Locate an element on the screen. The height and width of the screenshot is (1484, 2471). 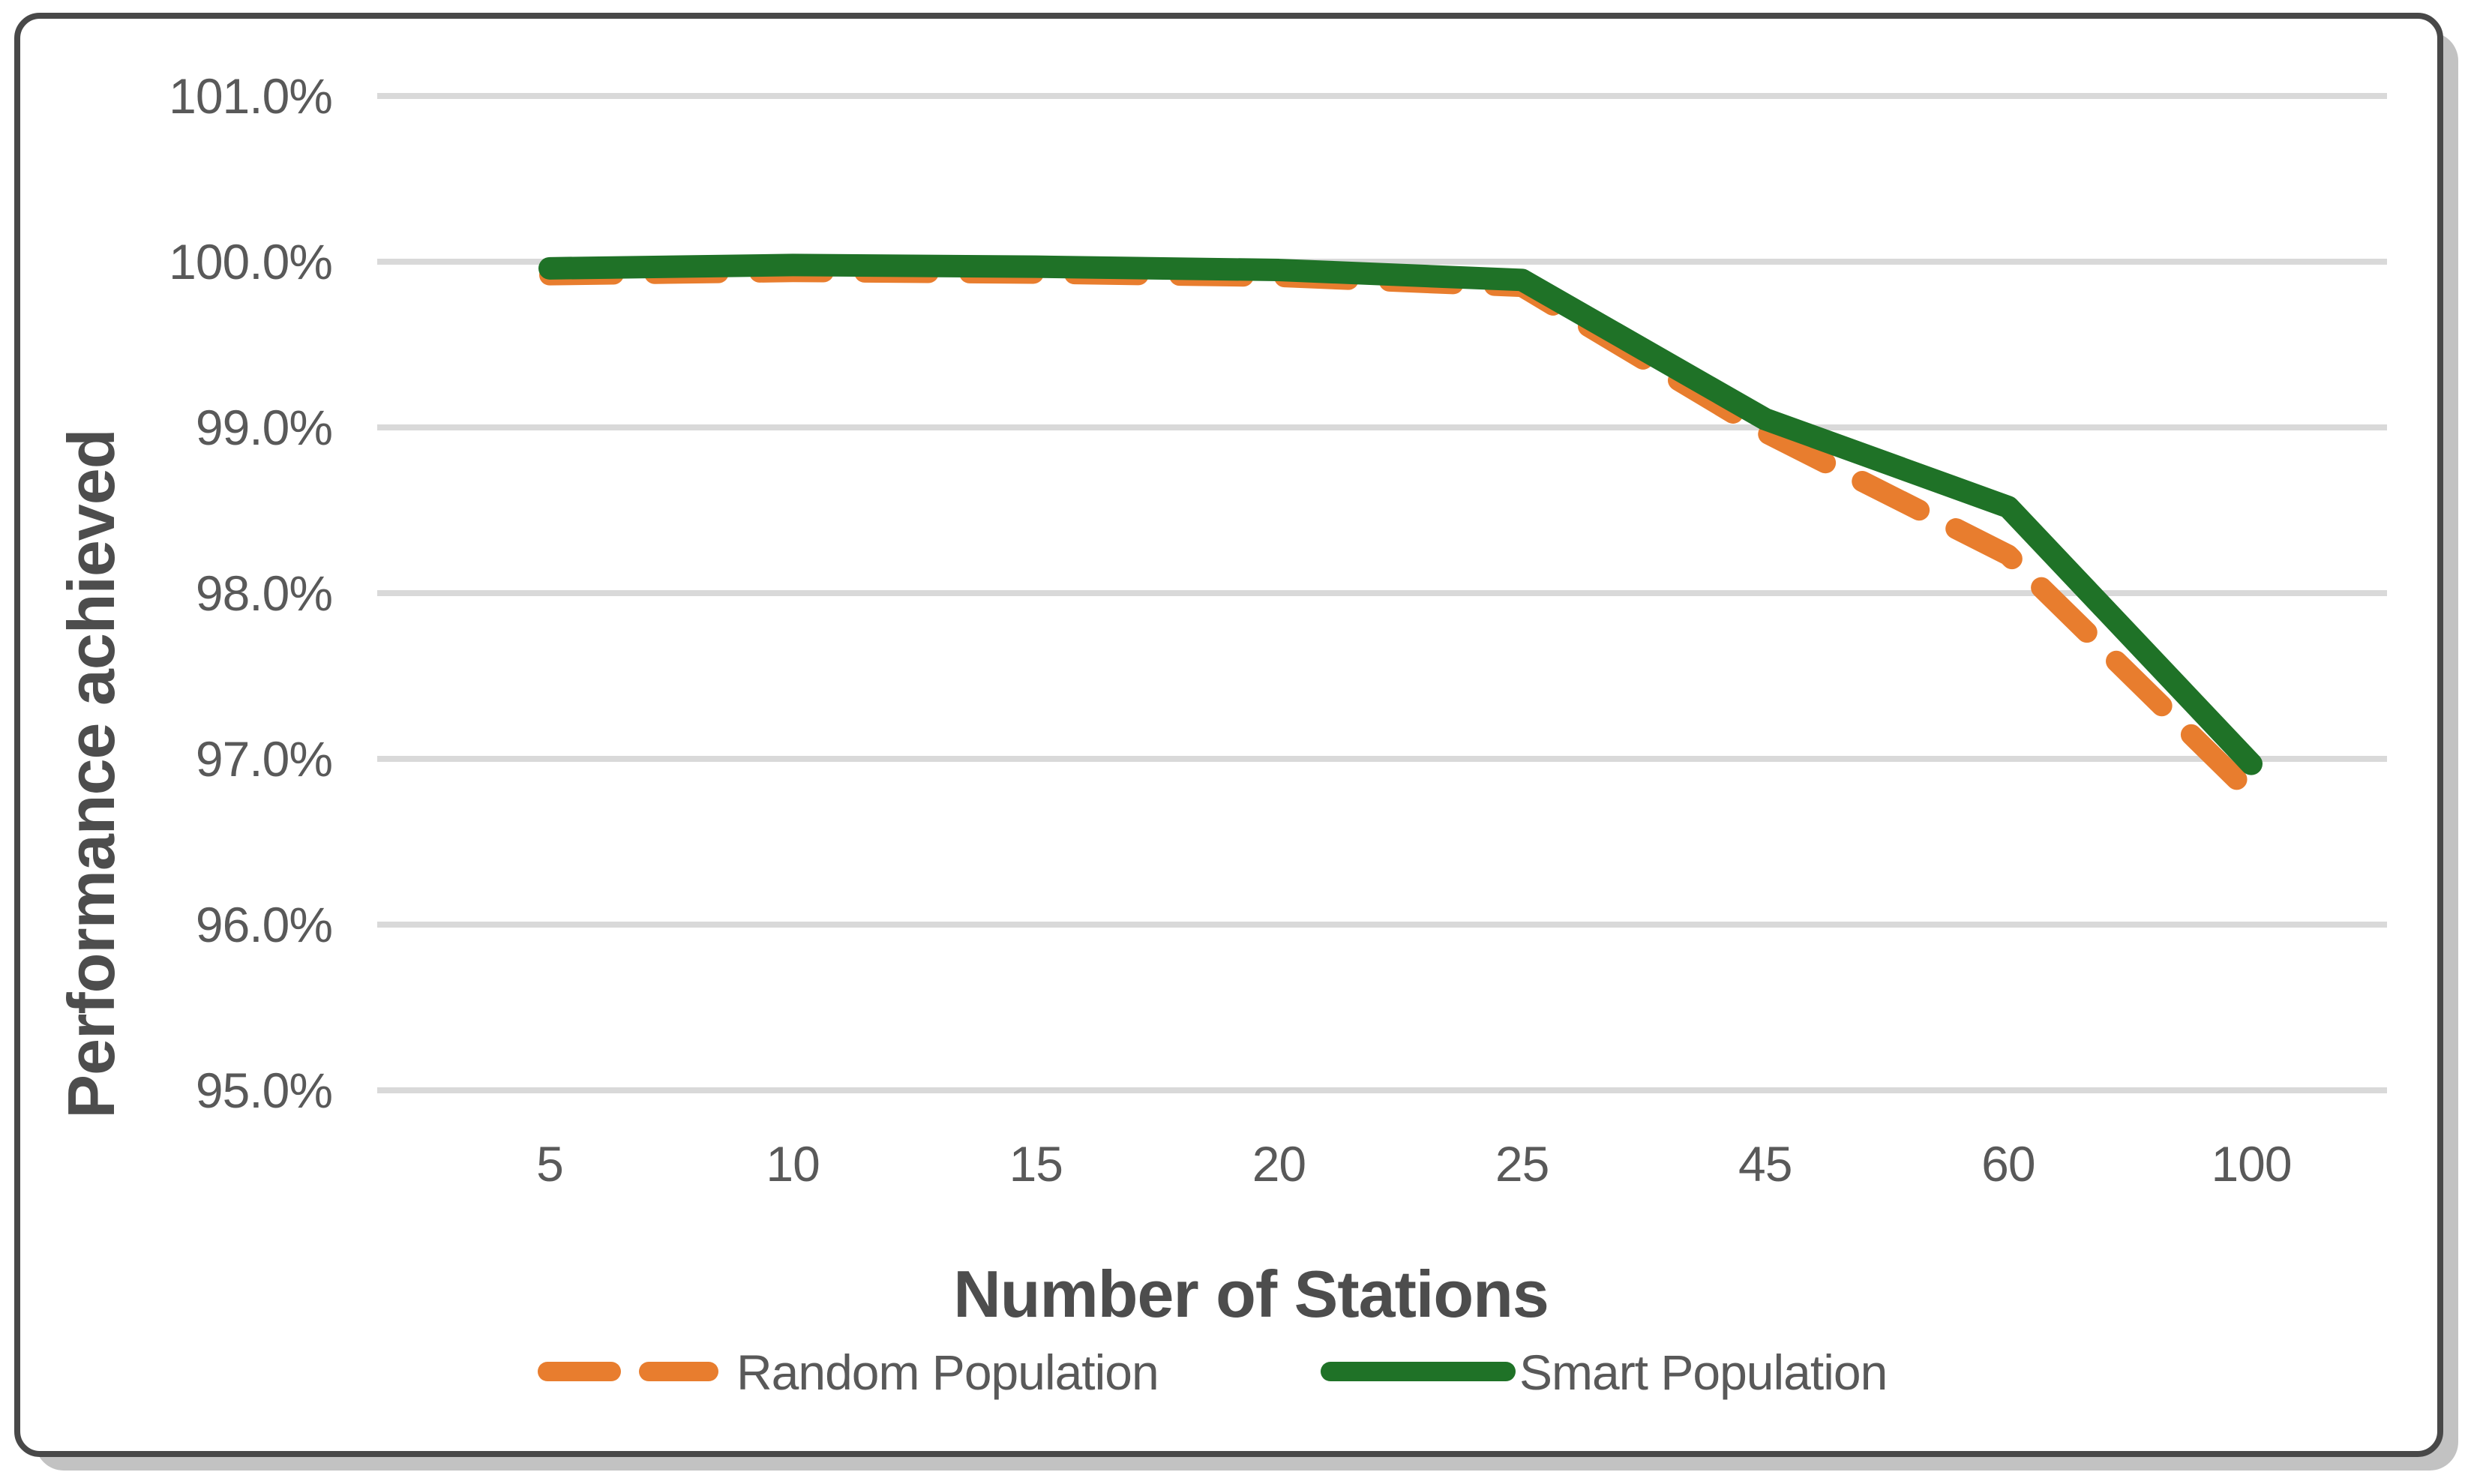
y-tick-label-96.0%: 96.0% is located at coordinates (264, 924).